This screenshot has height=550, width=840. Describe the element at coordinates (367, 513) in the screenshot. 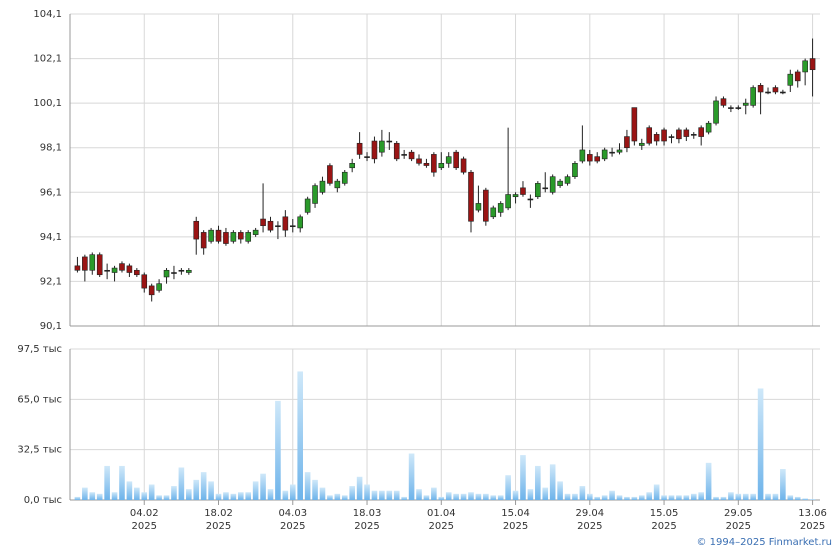

I see `x-tick-label: 18.03` at that location.